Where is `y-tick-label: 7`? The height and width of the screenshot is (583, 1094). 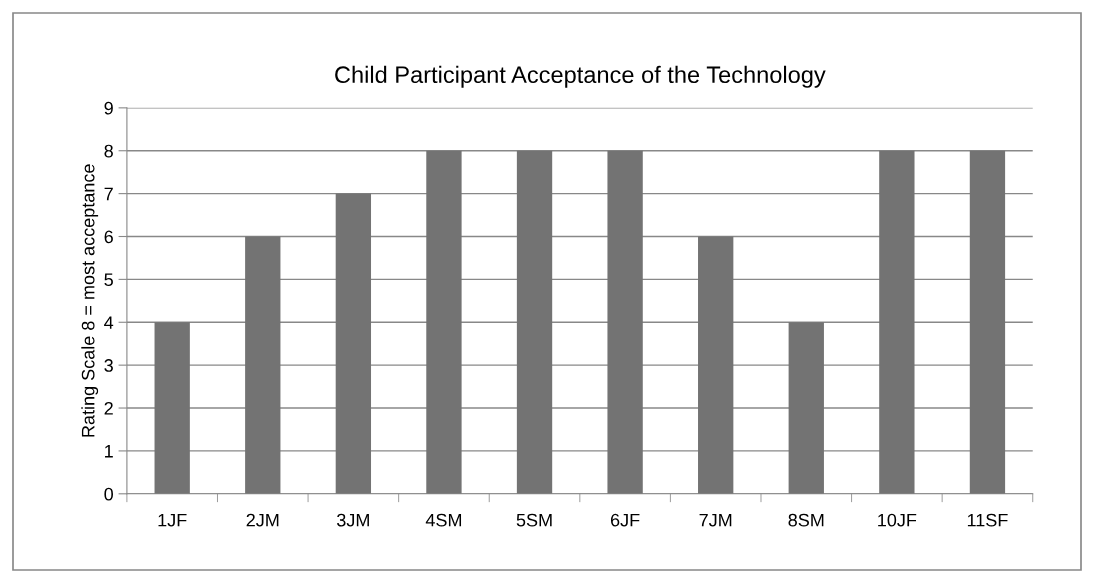 y-tick-label: 7 is located at coordinates (108, 194).